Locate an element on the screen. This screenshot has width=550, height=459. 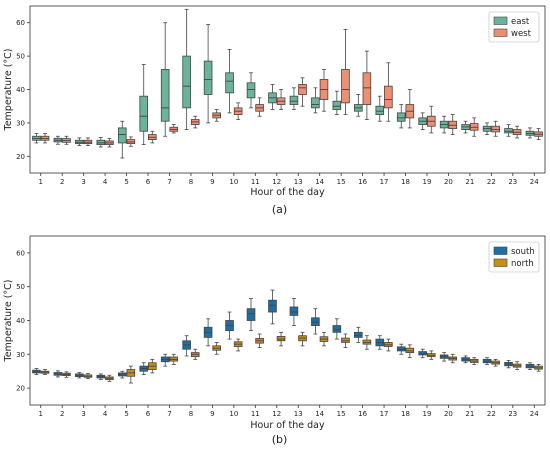
x-tick-label: 18 is located at coordinates (405, 182).